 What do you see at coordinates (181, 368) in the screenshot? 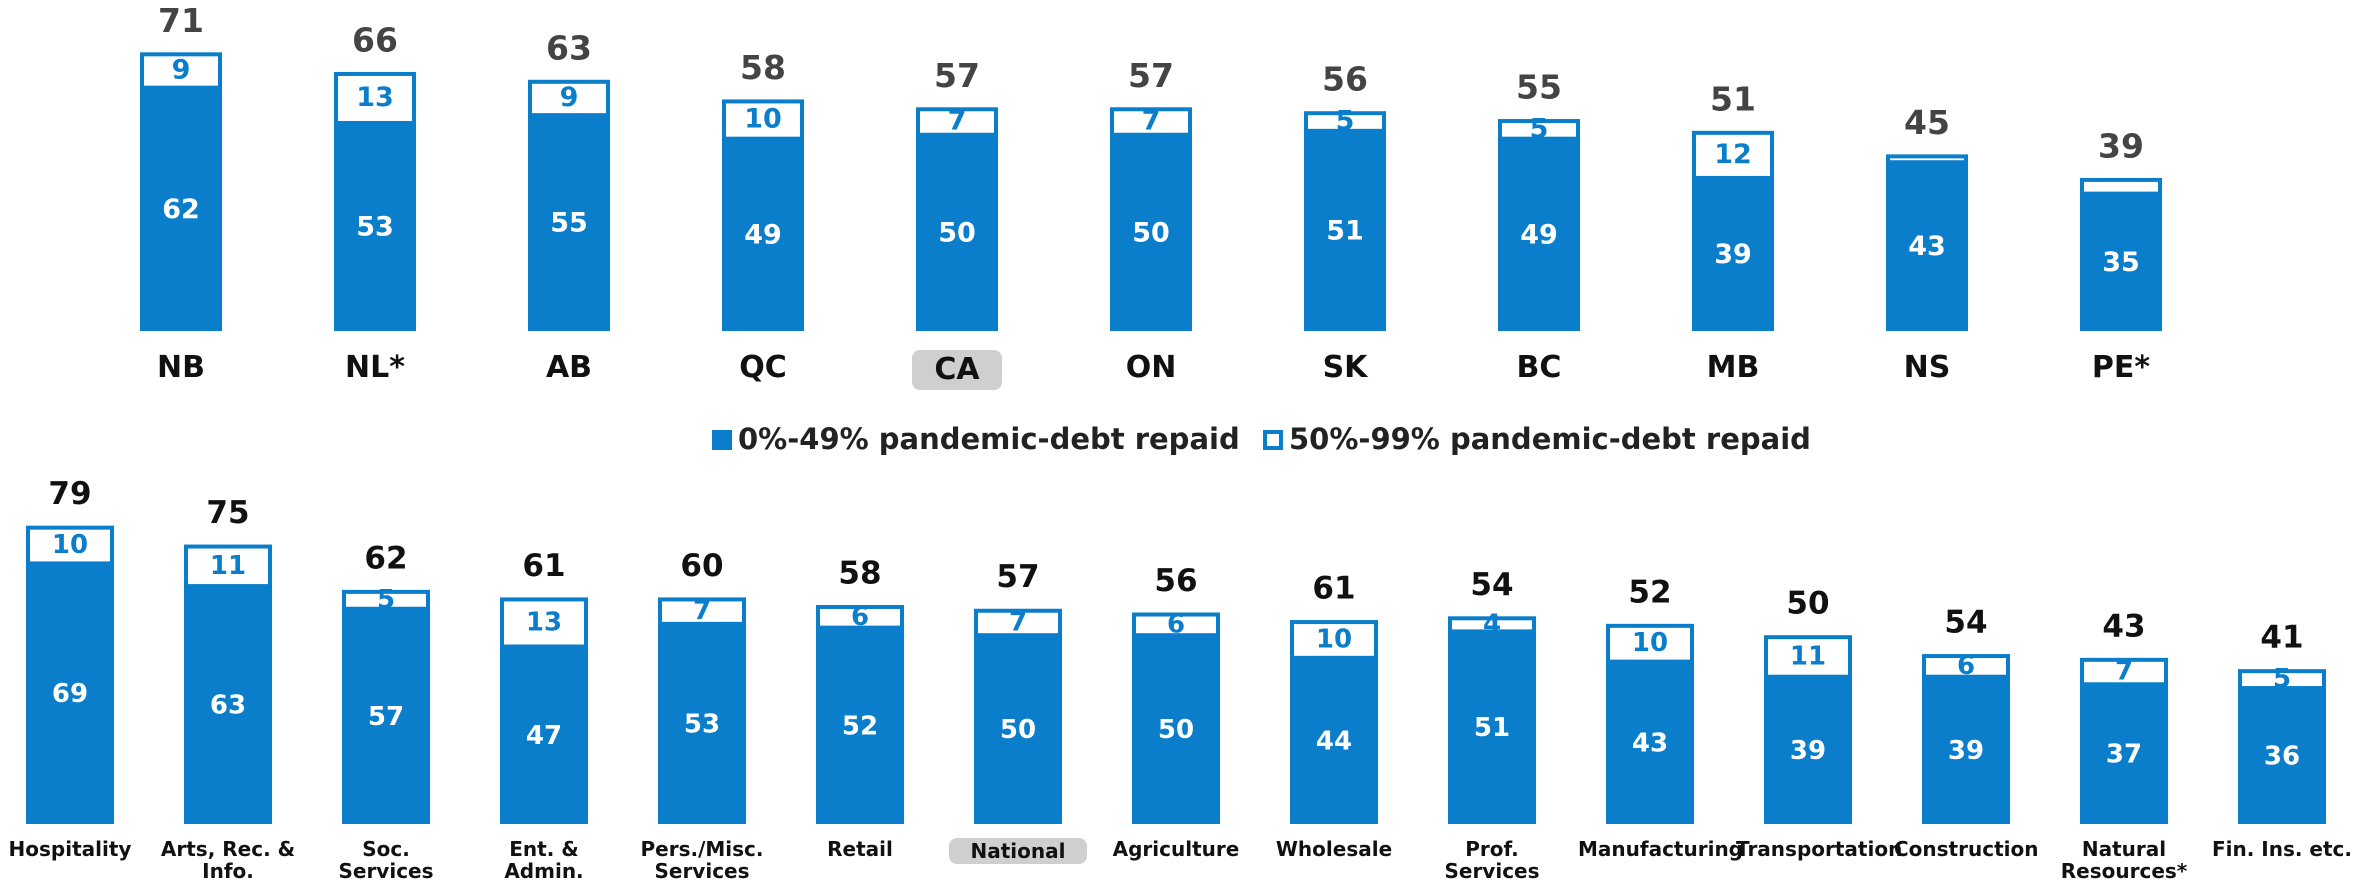
I see `category-label: NB` at bounding box center [181, 368].